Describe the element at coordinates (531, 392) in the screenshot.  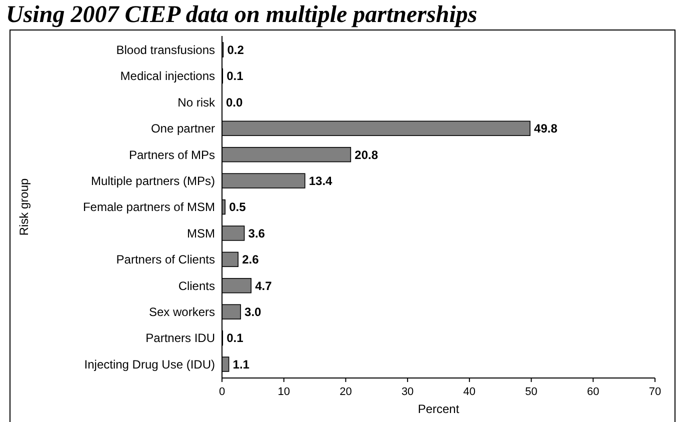
I see `x-tick-label: 50` at that location.